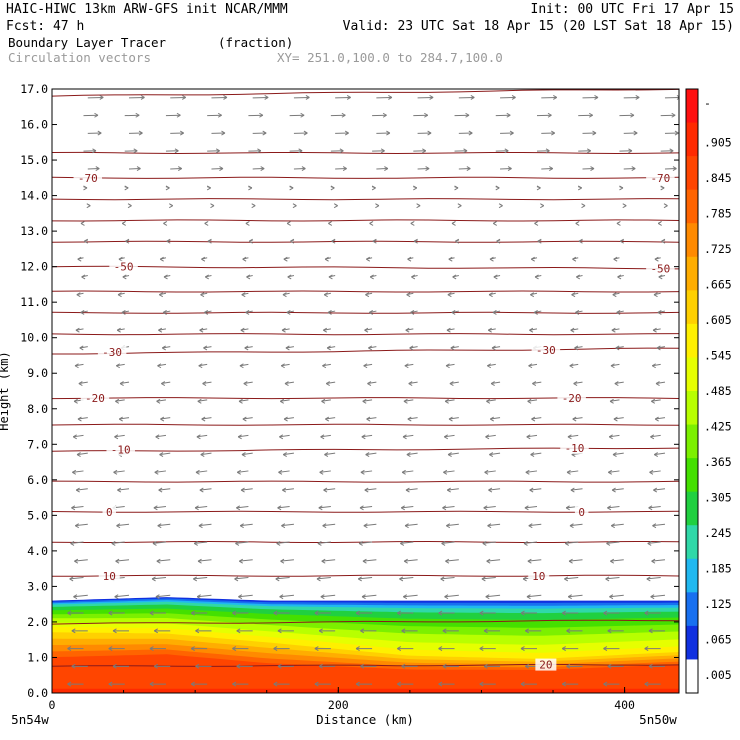 The image size is (740, 740). Describe the element at coordinates (718, 391) in the screenshot. I see `colorbar-label: .485` at that location.